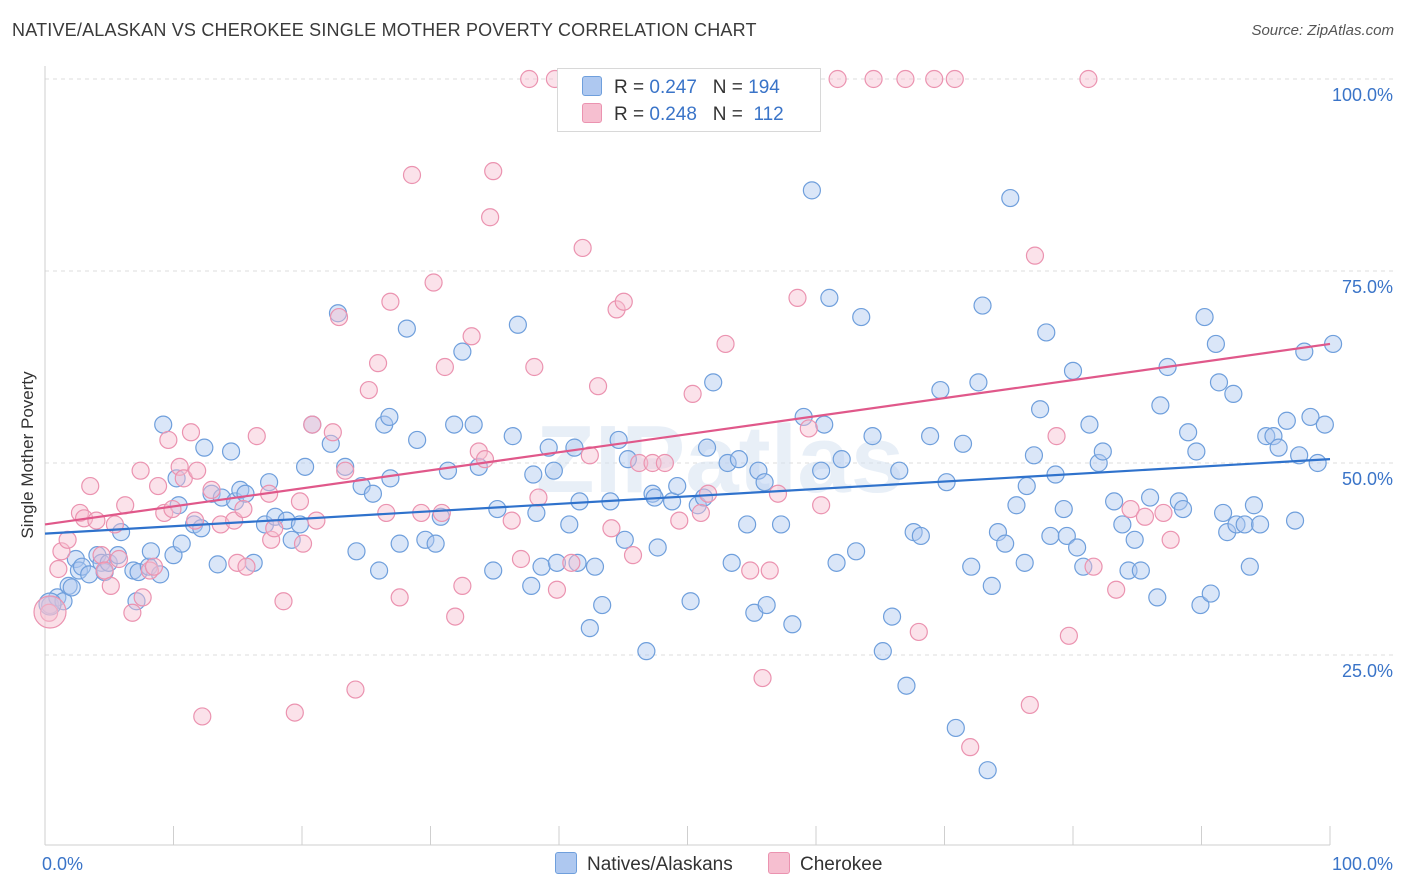 This screenshot has width=1406, height=892. I want to click on legend-r-label: R =, so click(629, 114).